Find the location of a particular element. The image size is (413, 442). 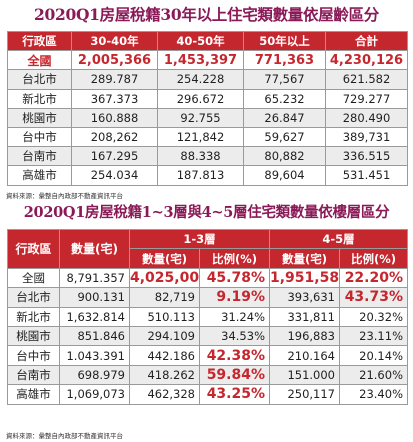

count-4-5-cell: 331,811 is located at coordinates (304, 316).